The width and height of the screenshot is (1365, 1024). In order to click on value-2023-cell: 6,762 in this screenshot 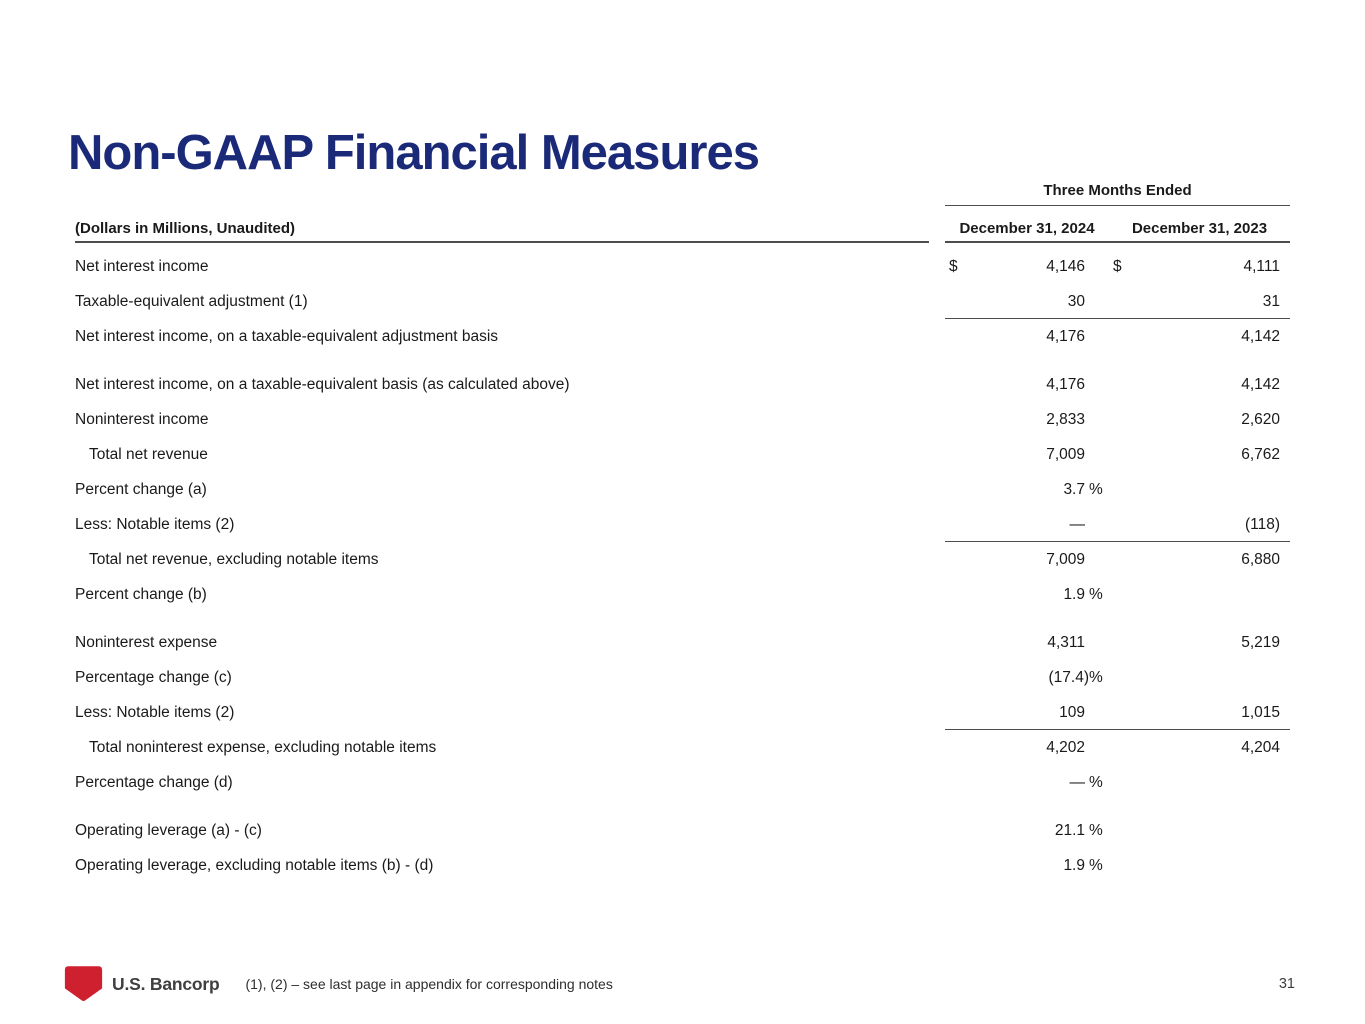, I will do `click(1199, 455)`.